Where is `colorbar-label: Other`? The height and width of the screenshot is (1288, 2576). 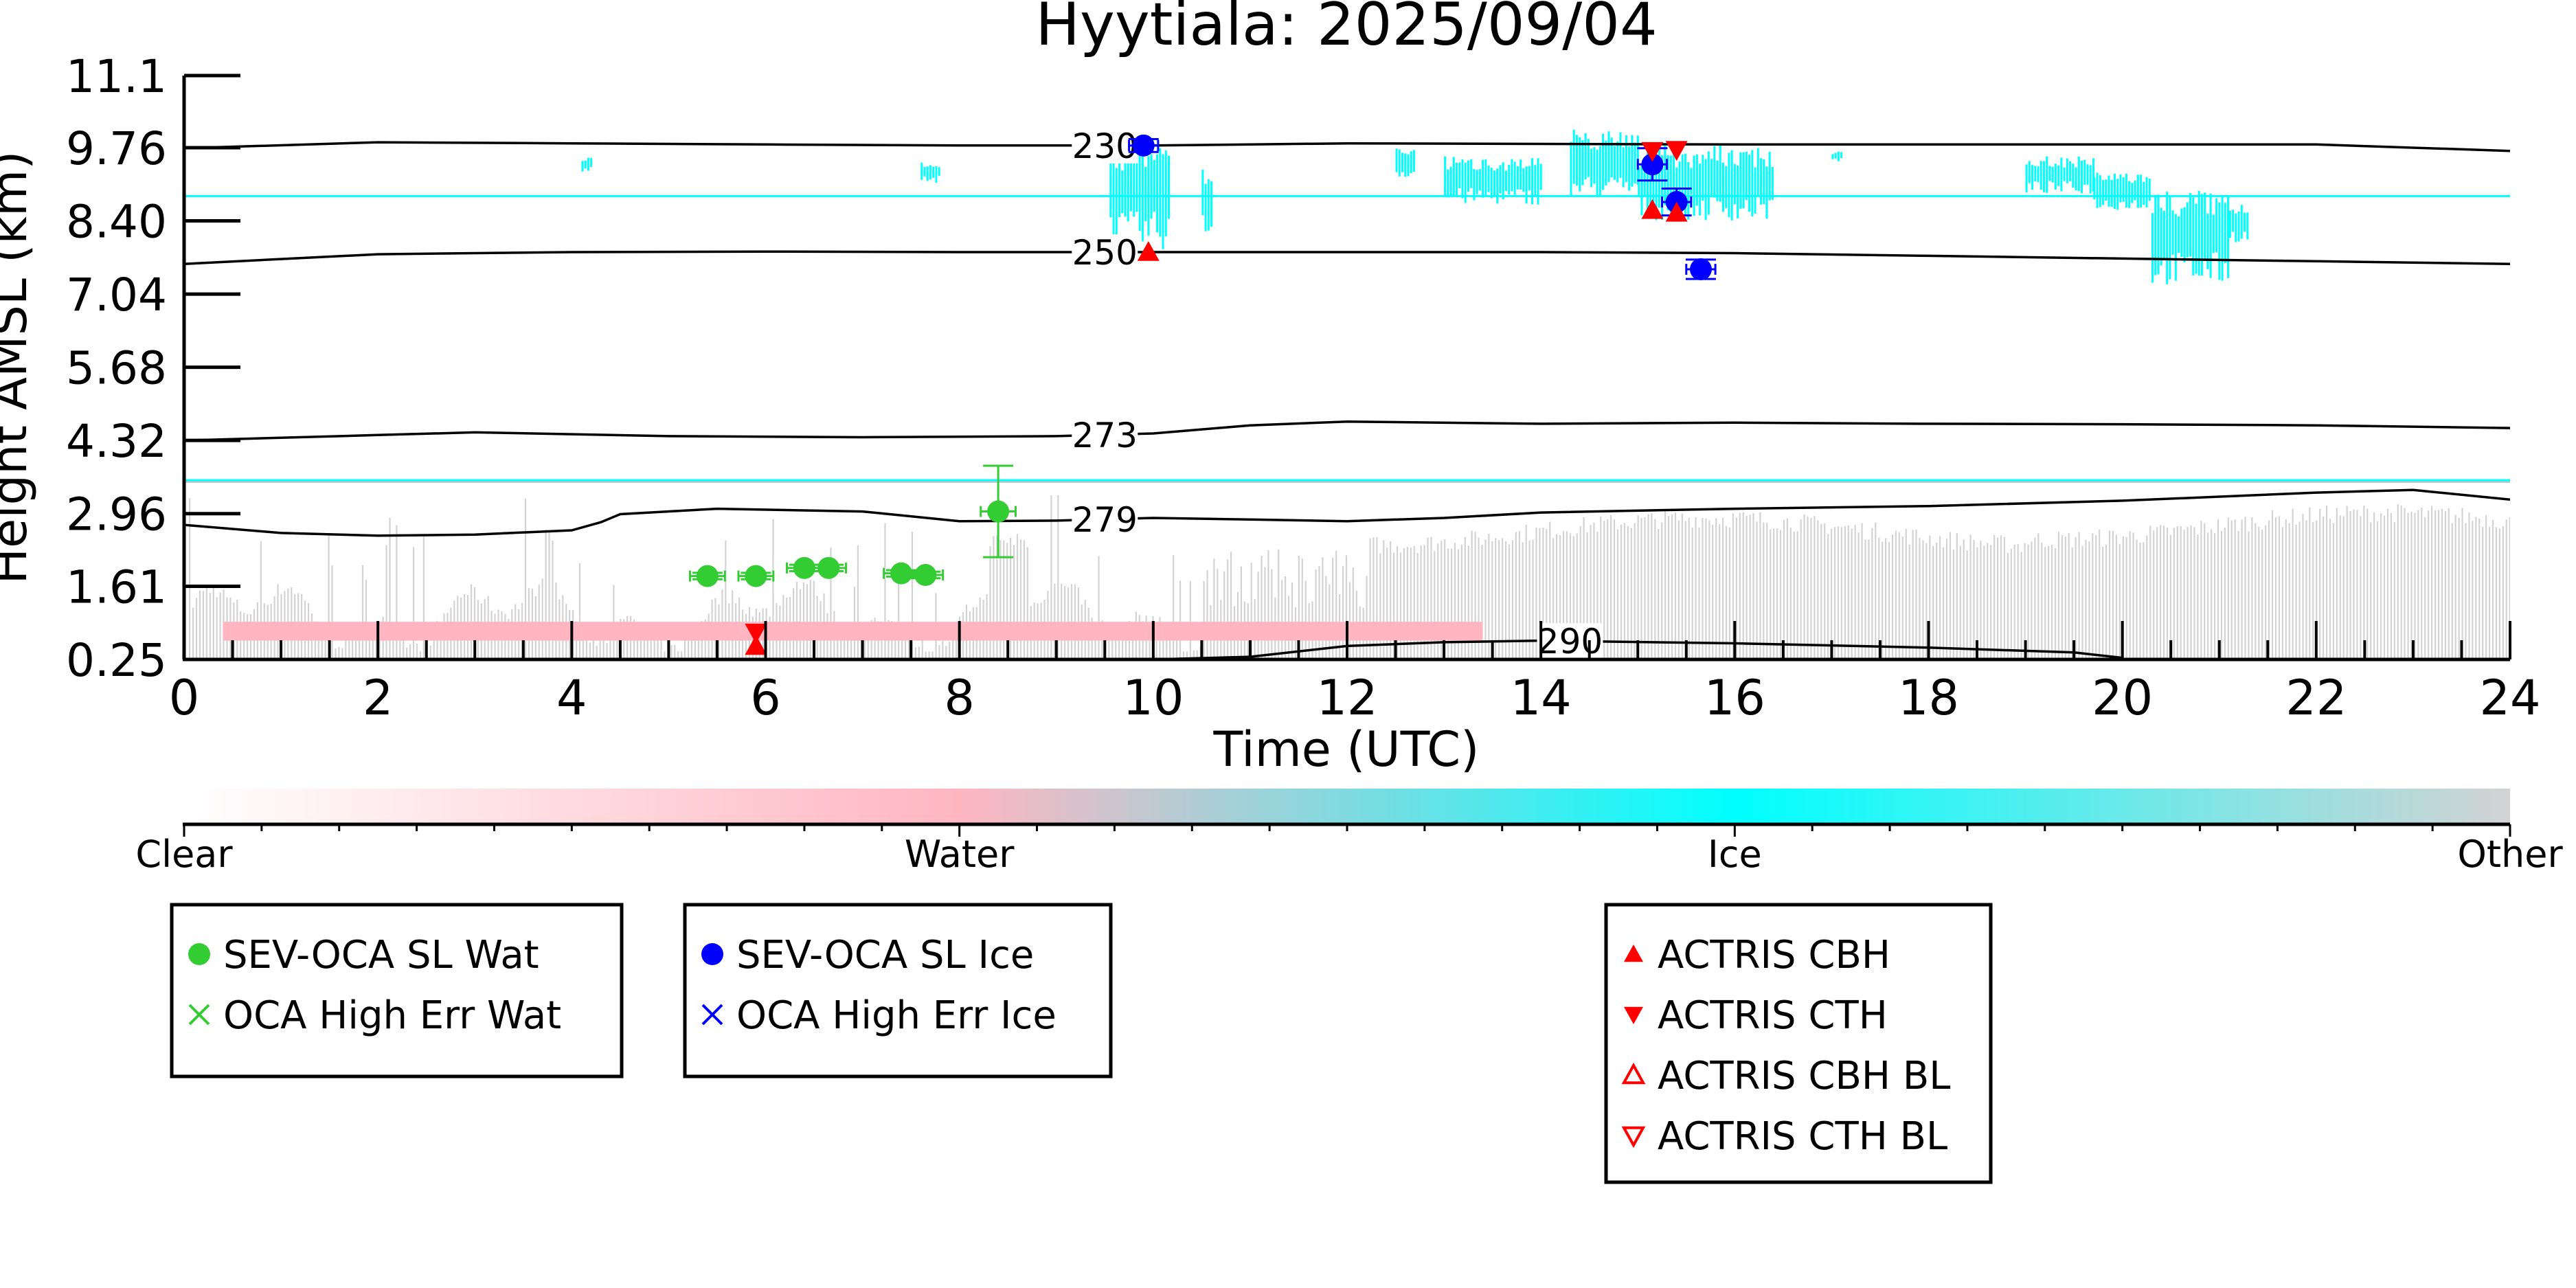
colorbar-label: Other is located at coordinates (2510, 854).